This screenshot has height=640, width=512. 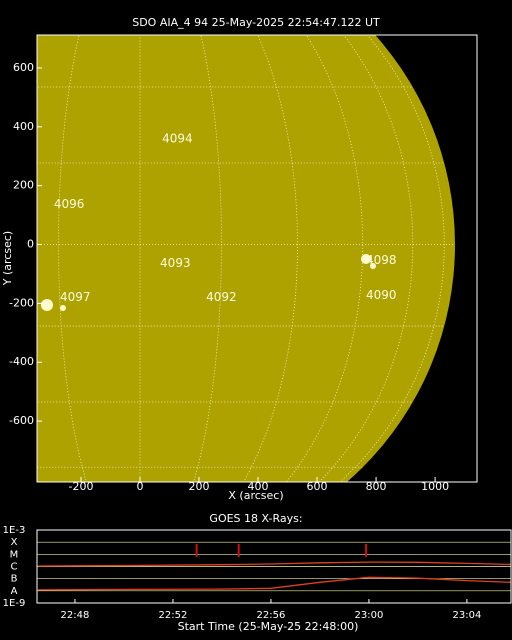 What do you see at coordinates (21, 420) in the screenshot?
I see `y-tick-label: -600` at bounding box center [21, 420].